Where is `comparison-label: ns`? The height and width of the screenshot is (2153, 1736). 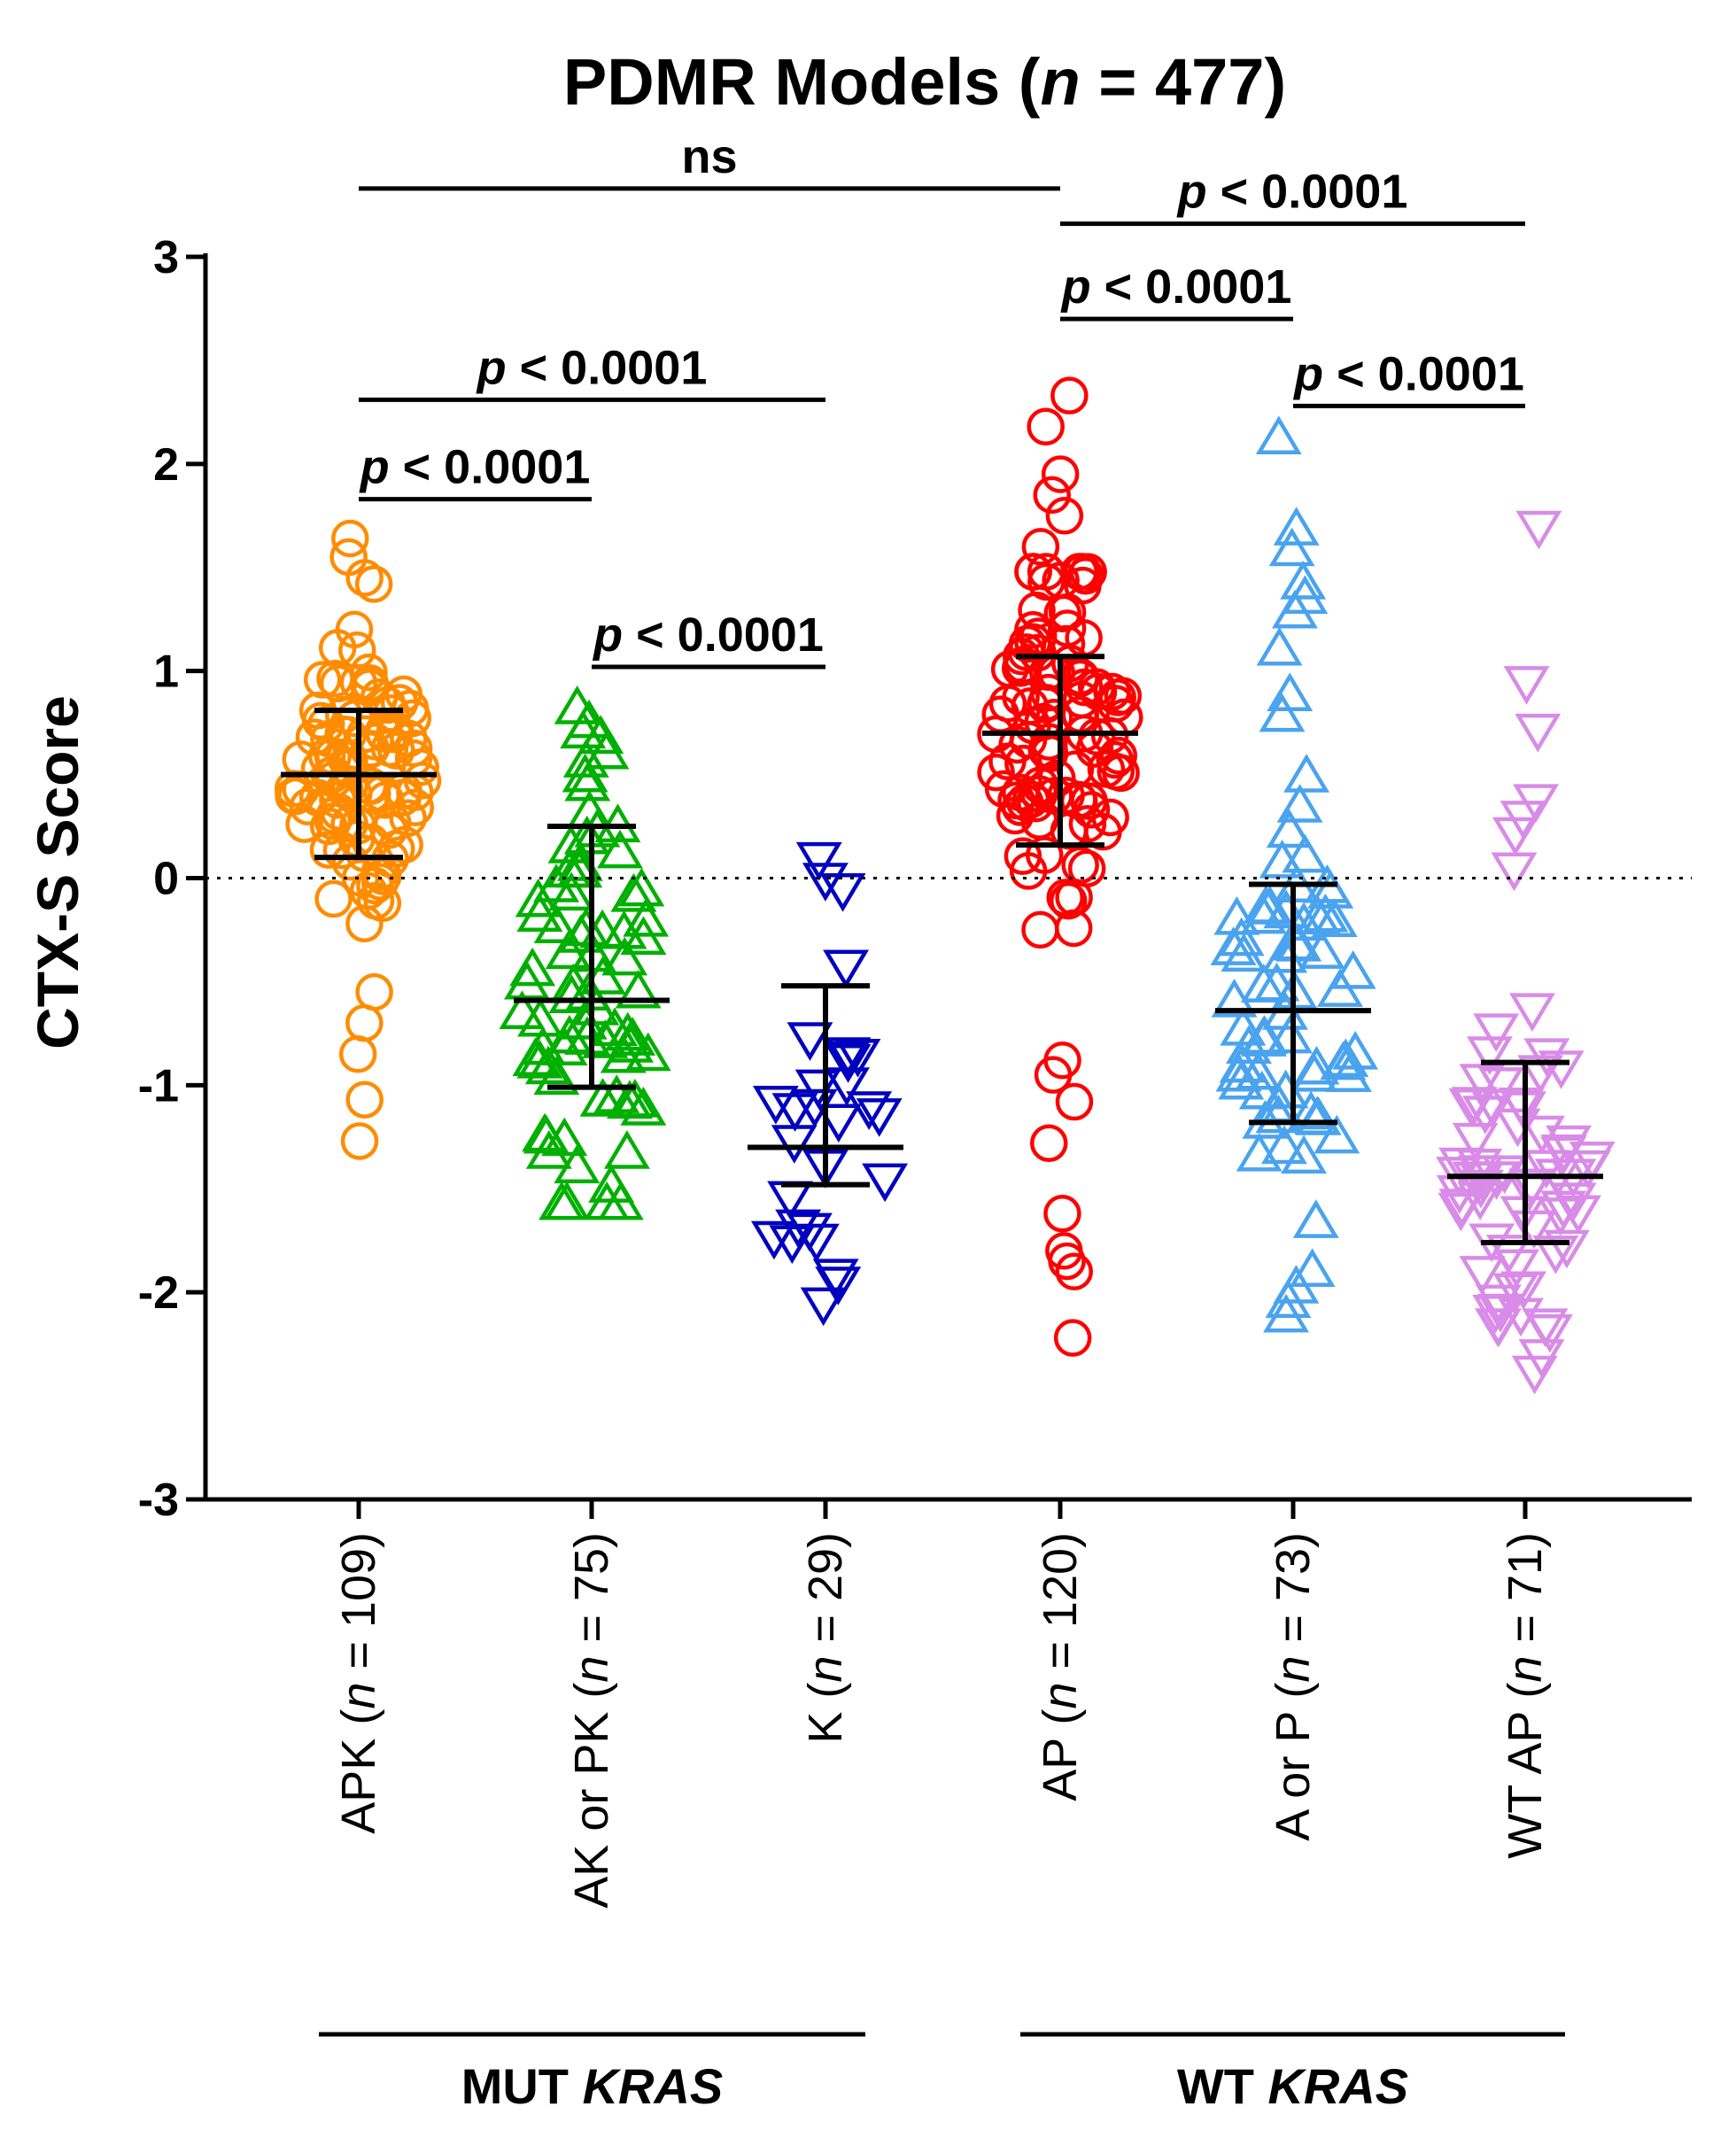
comparison-label: ns is located at coordinates (709, 156).